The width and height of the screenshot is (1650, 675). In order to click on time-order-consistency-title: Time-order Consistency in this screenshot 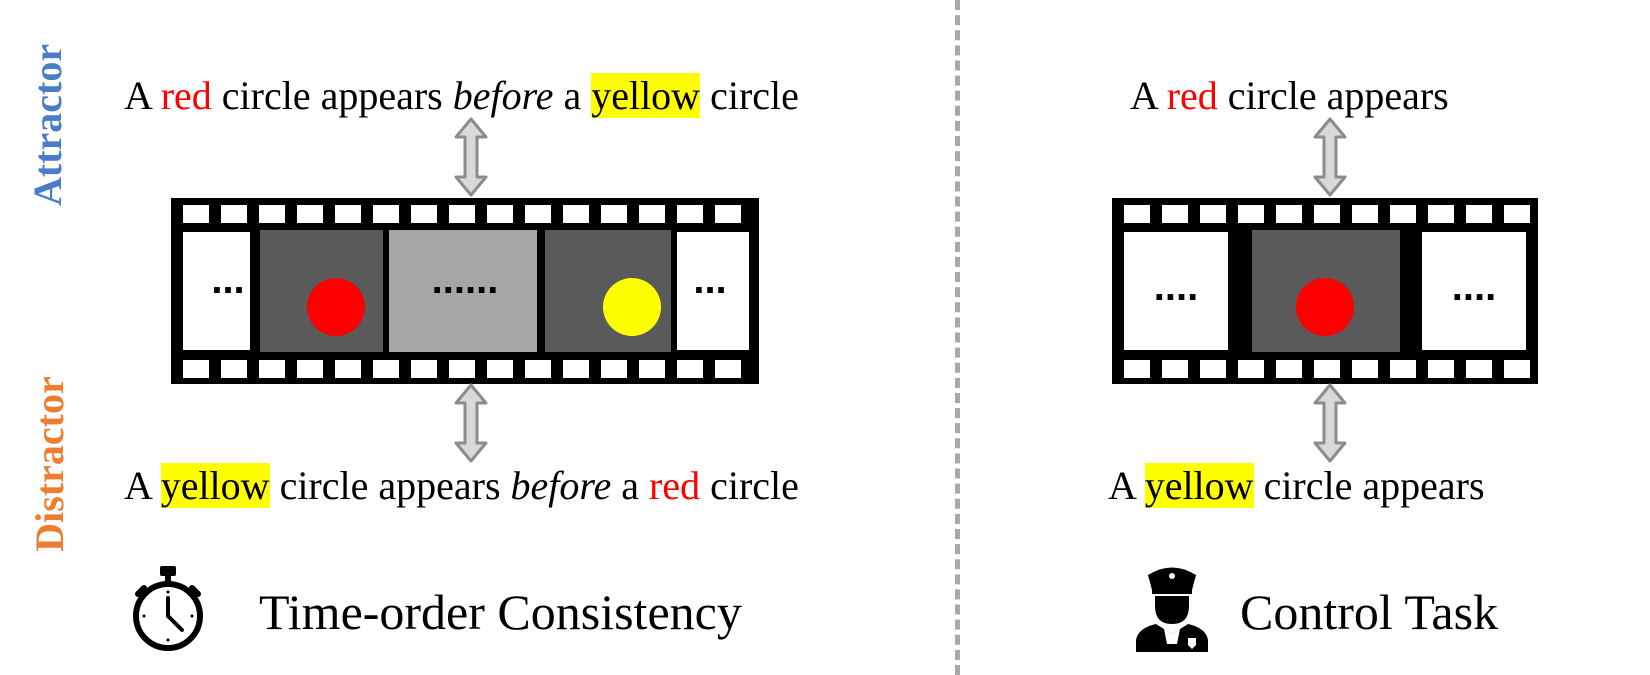, I will do `click(500, 612)`.